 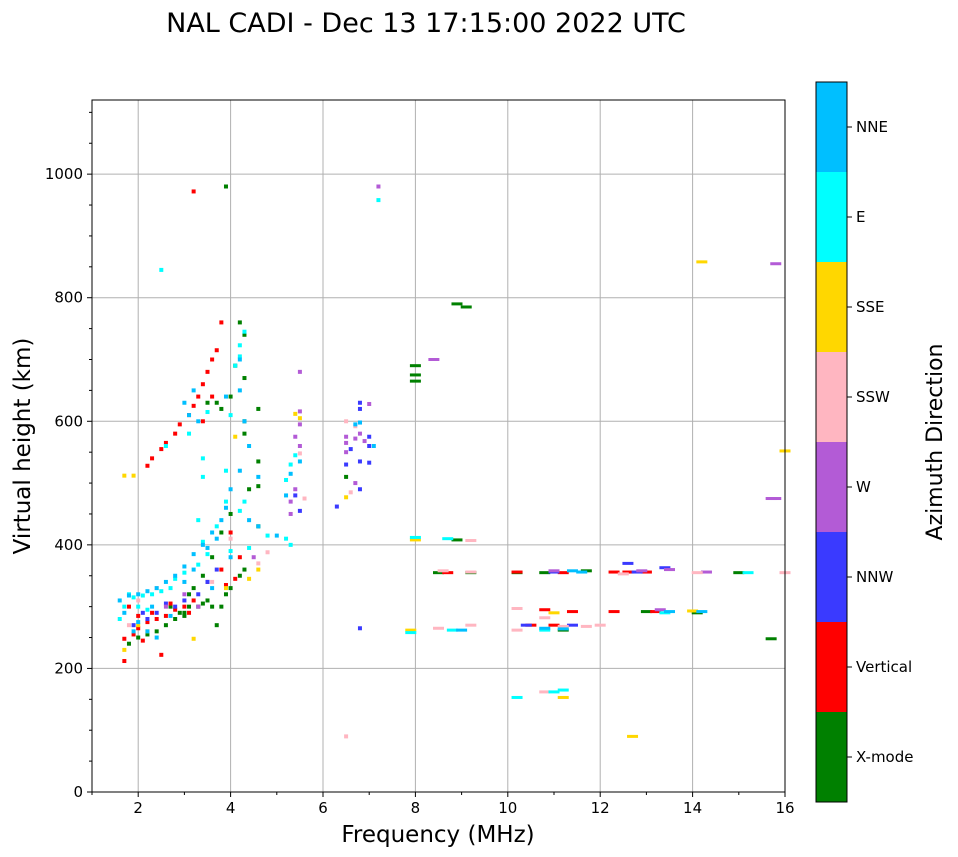 I want to click on x-tick-label: 8, so click(x=416, y=808).